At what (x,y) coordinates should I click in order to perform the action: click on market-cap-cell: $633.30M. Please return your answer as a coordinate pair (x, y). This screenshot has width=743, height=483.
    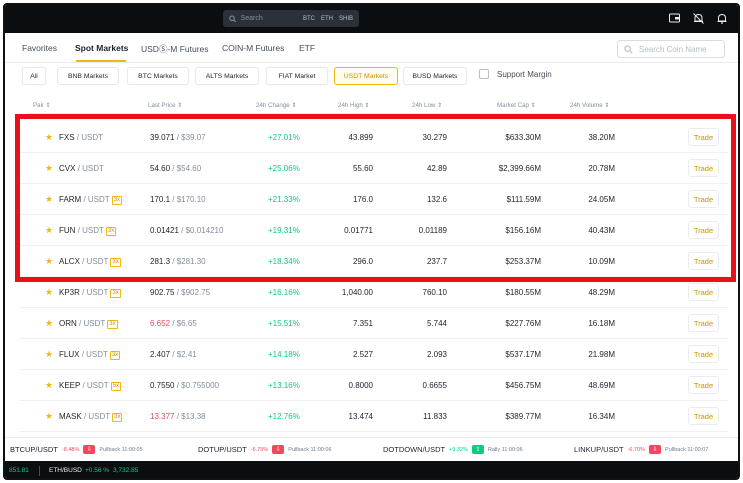
    Looking at the image, I should click on (523, 137).